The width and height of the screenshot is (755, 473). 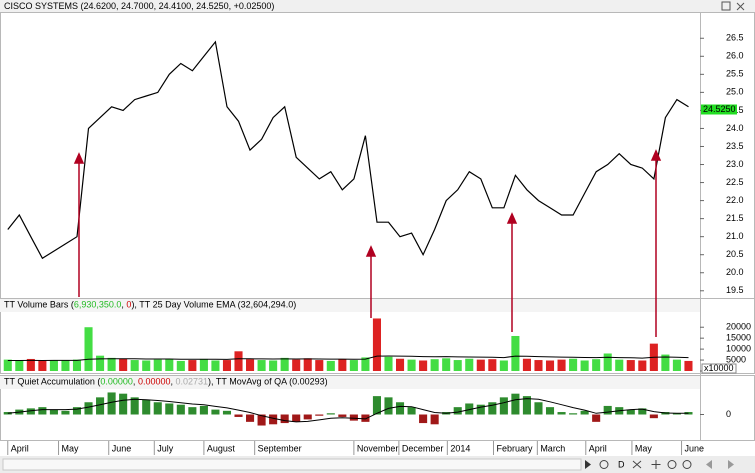 I want to click on forward-button, so click(x=731, y=464).